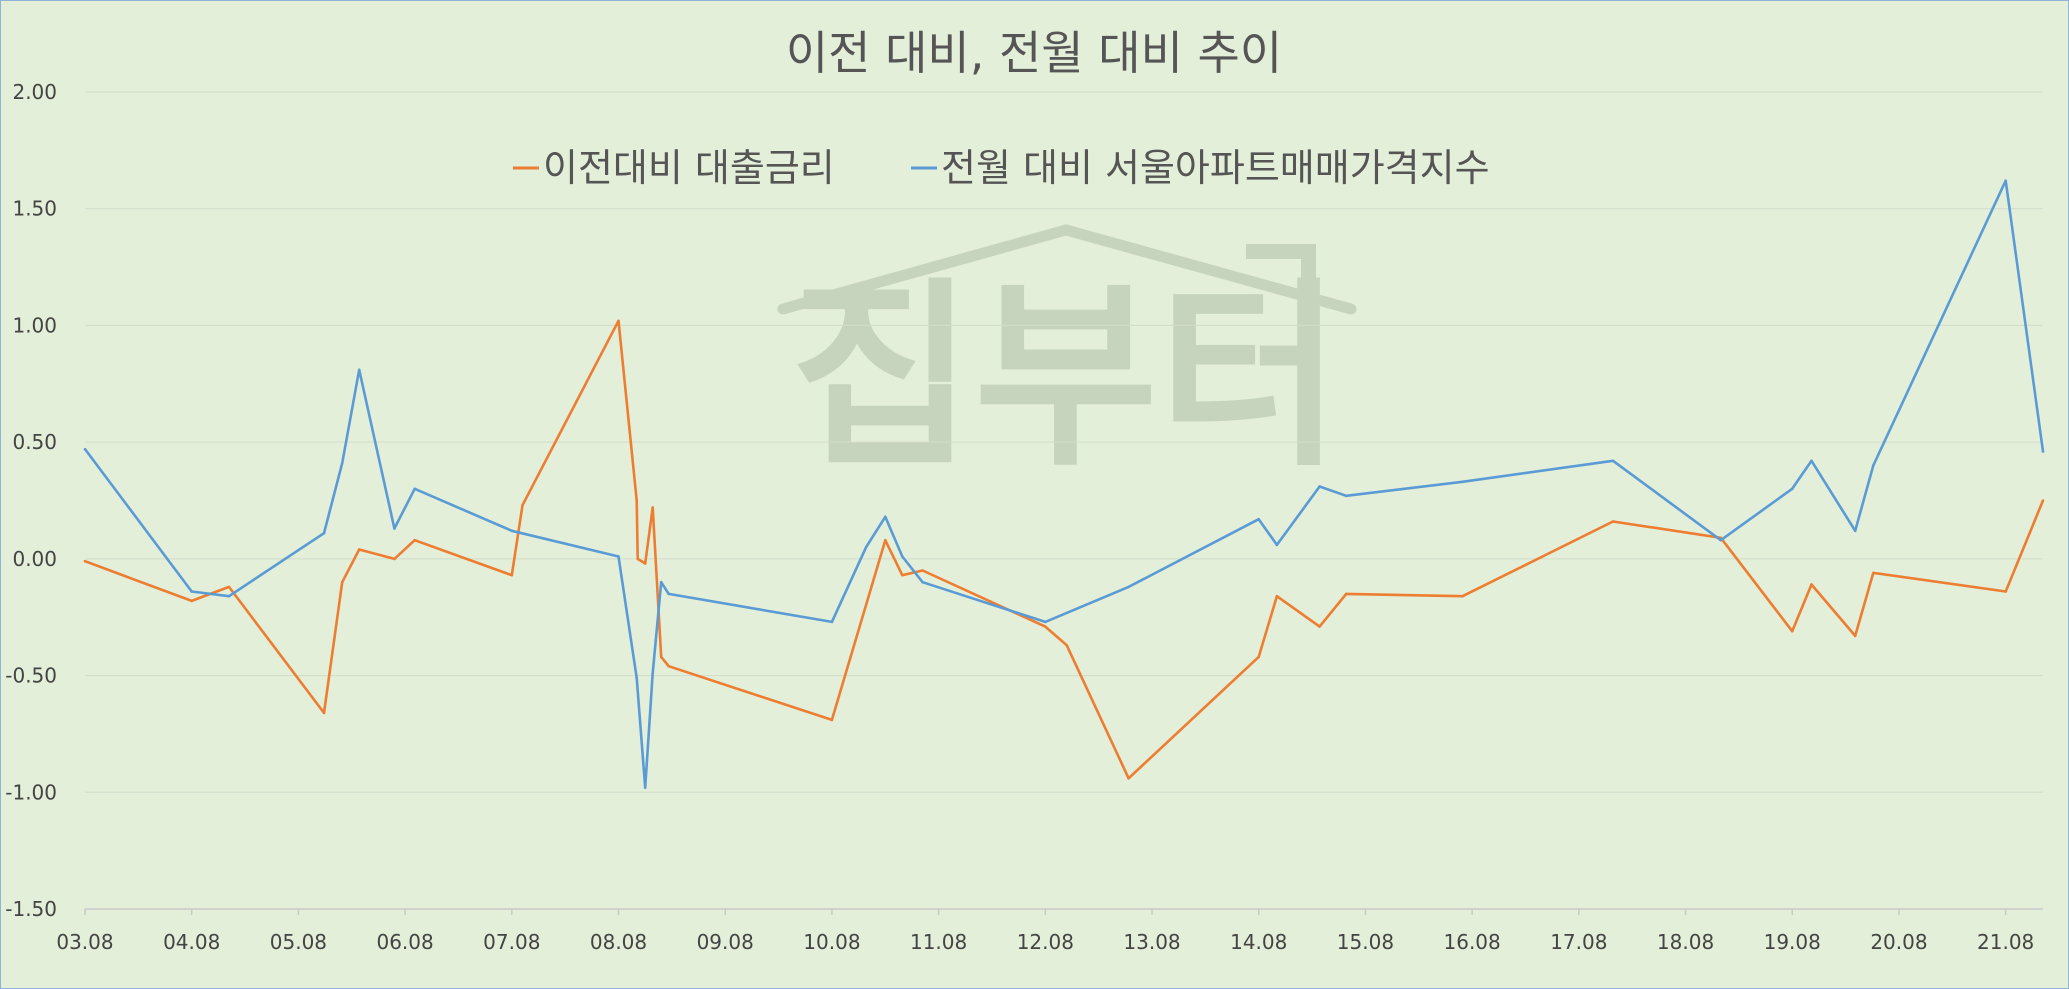 The width and height of the screenshot is (2069, 989). I want to click on x-tick-label: 18.08, so click(1685, 942).